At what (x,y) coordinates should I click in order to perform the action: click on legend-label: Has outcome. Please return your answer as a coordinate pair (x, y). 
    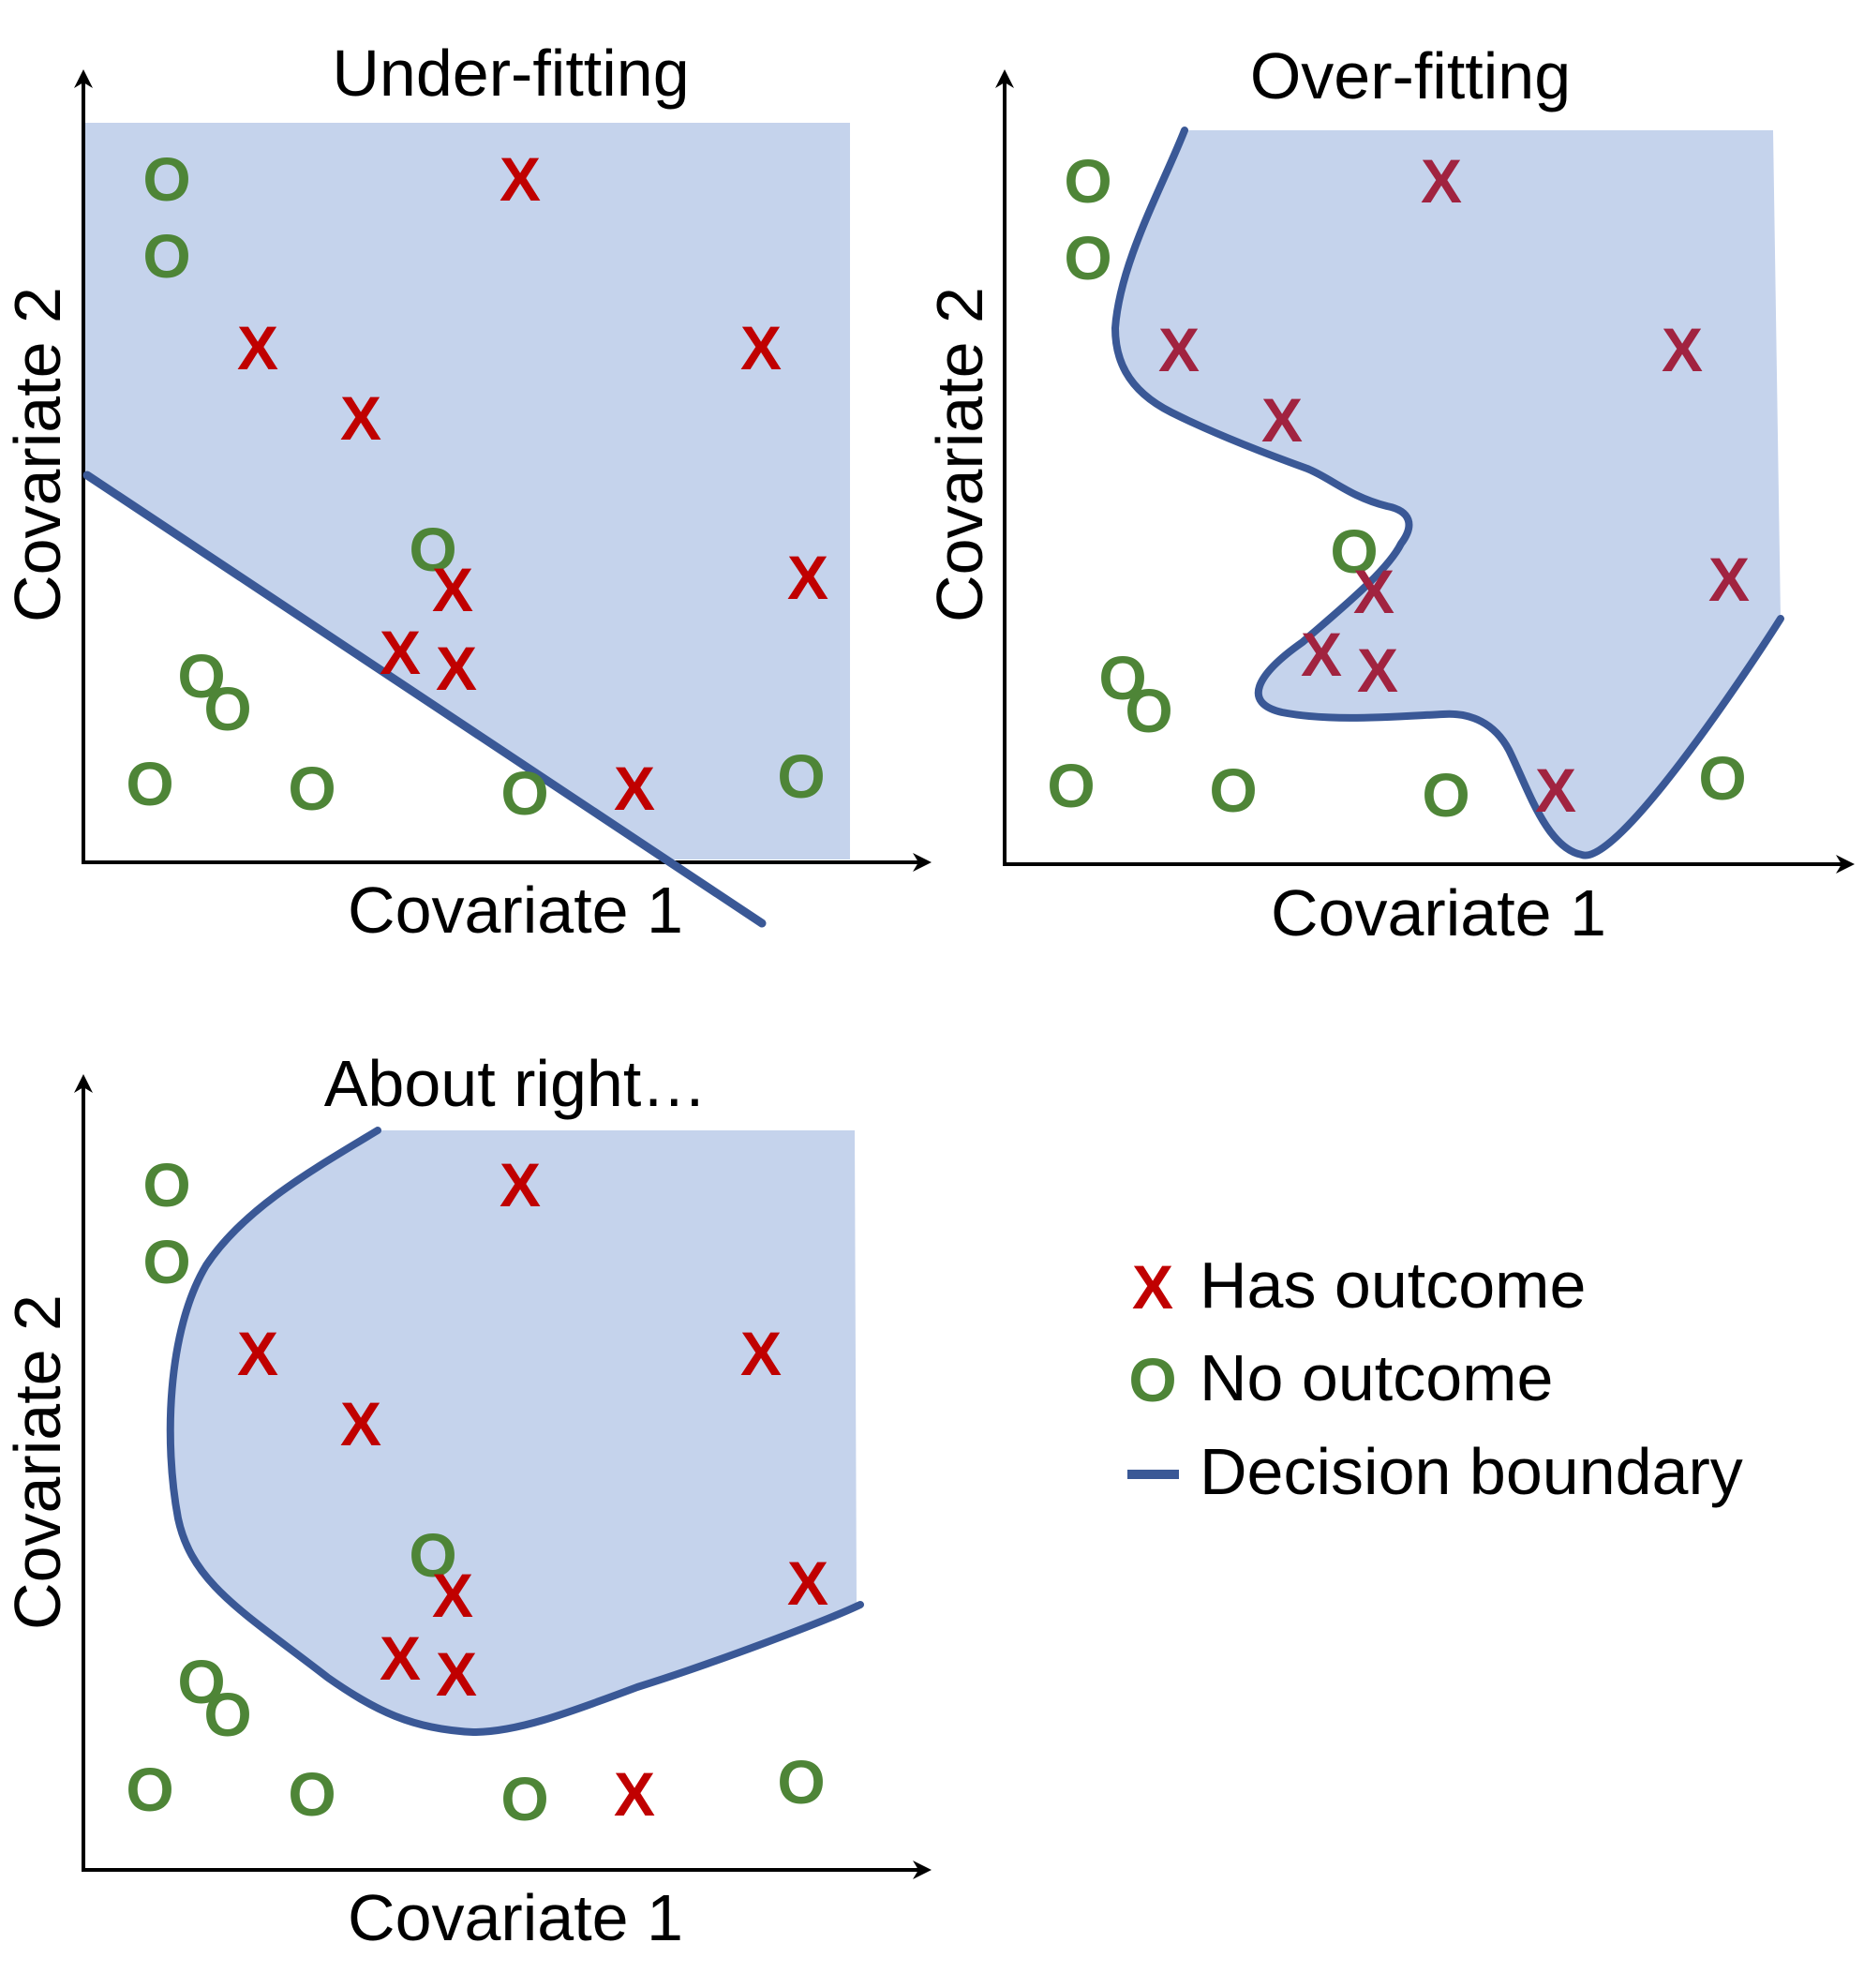
    Looking at the image, I should click on (1393, 1285).